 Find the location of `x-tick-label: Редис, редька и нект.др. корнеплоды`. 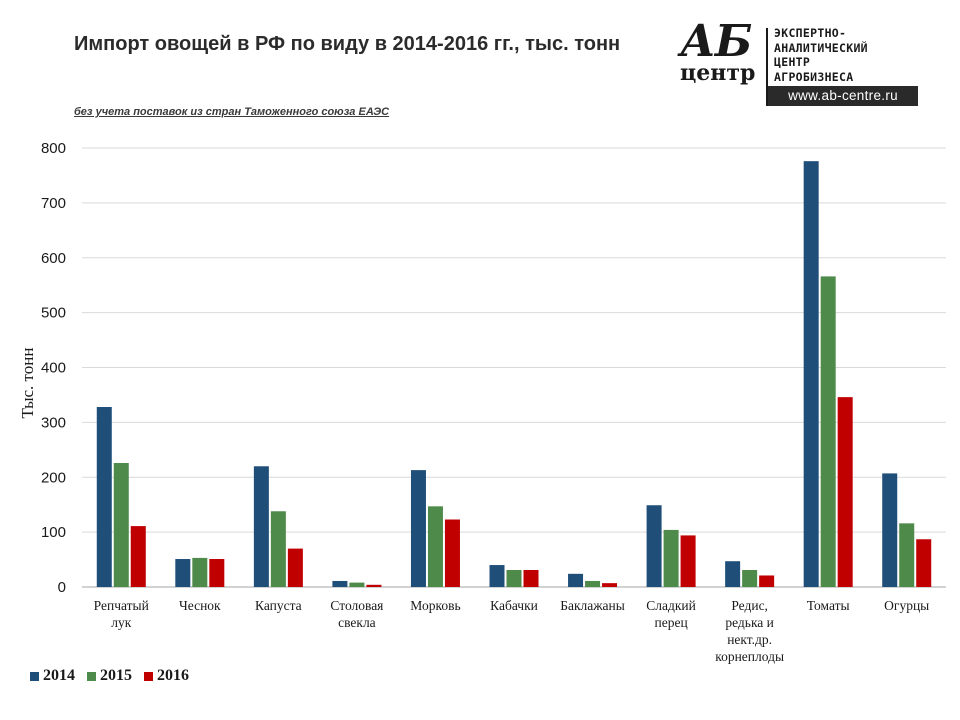

x-tick-label: Редис, редька и нект.др. корнеплоды is located at coordinates (749, 631).